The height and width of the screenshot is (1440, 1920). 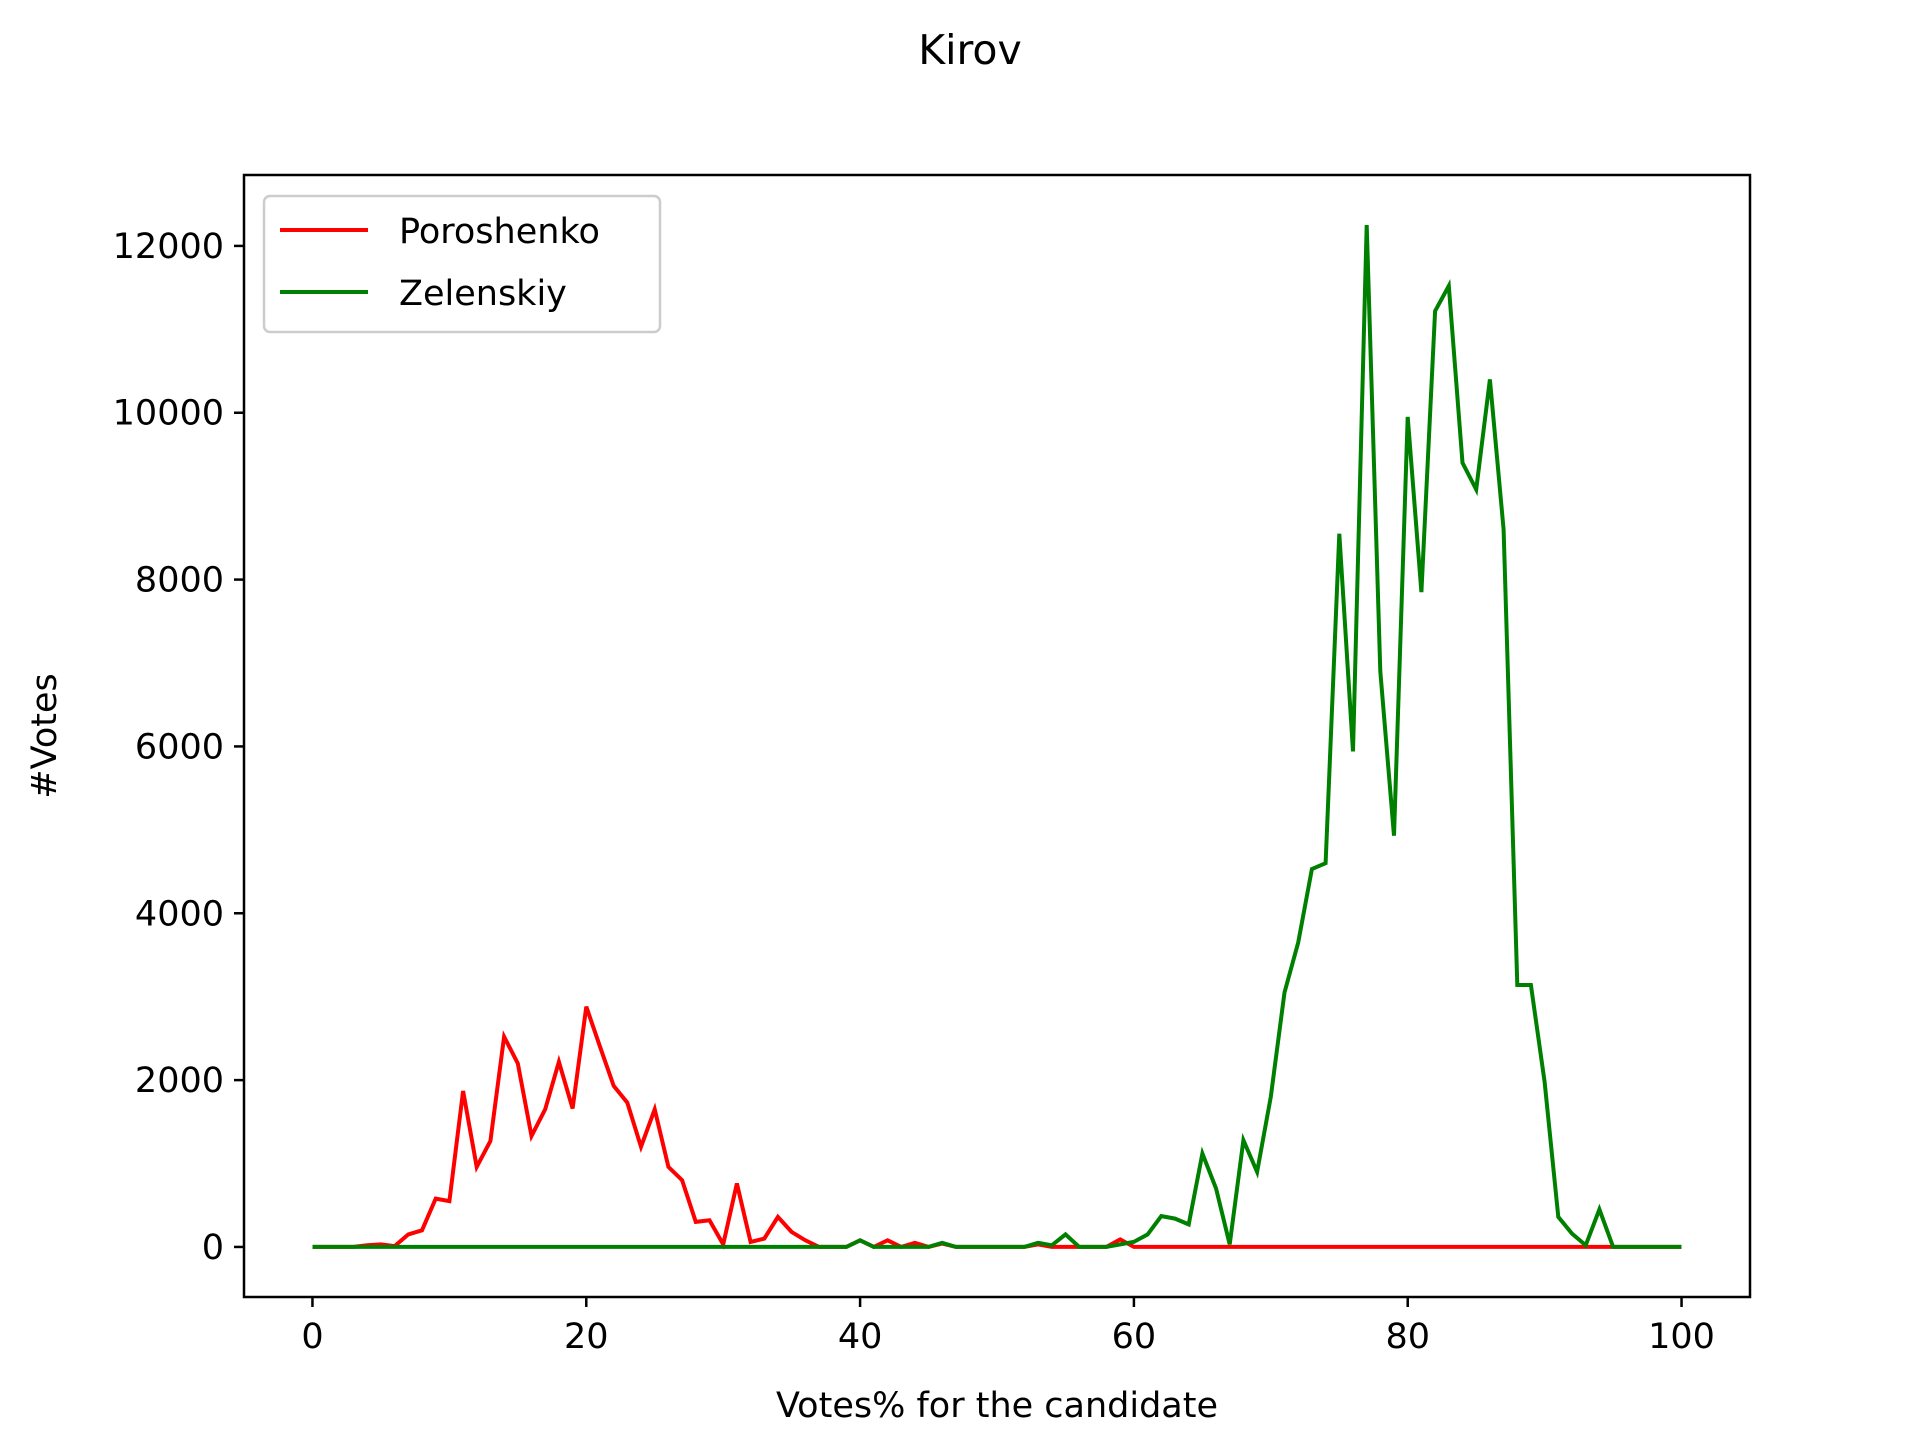 I want to click on x-tick-label: 0, so click(x=312, y=1337).